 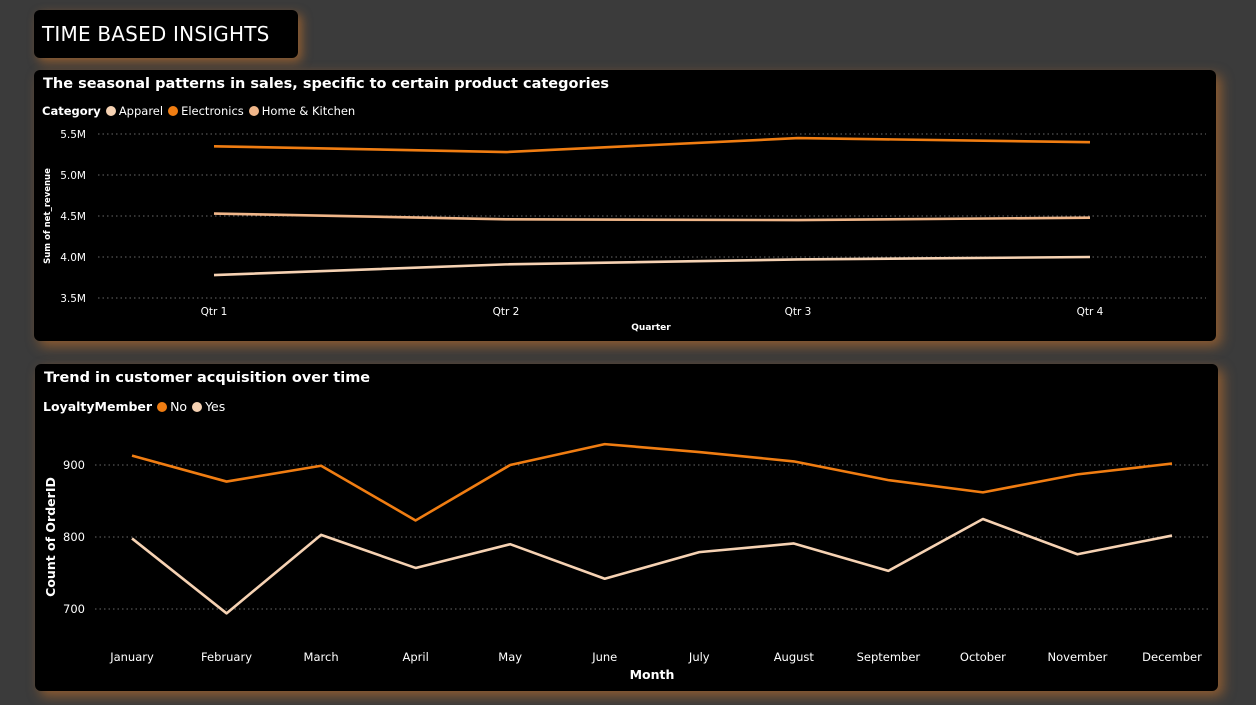 What do you see at coordinates (798, 312) in the screenshot?
I see `x-tick-label: Qtr 3` at bounding box center [798, 312].